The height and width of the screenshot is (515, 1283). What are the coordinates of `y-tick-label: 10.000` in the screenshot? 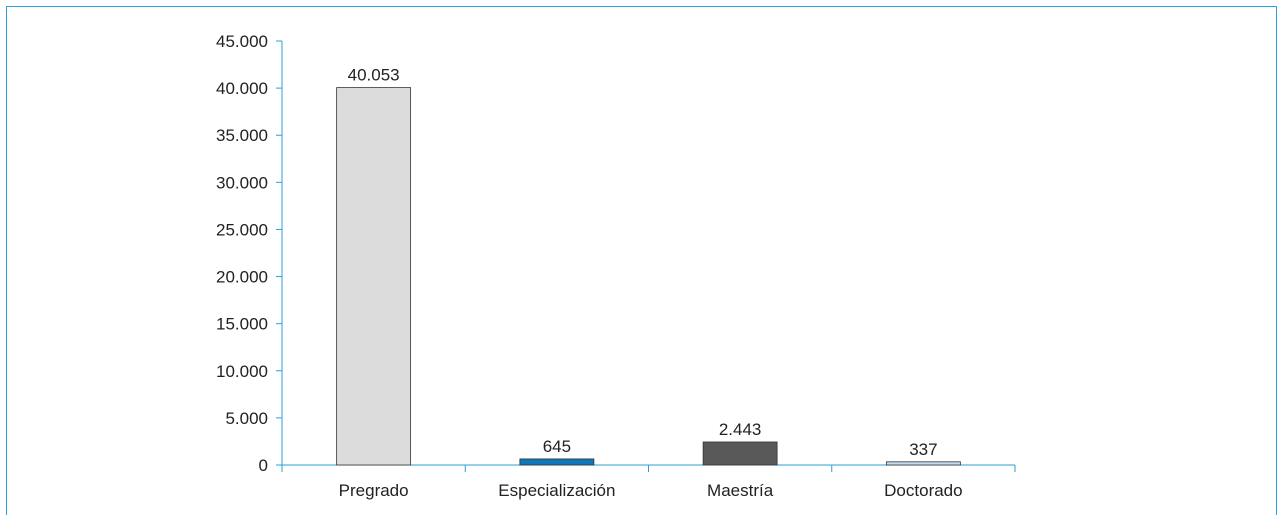 It's located at (242, 371).